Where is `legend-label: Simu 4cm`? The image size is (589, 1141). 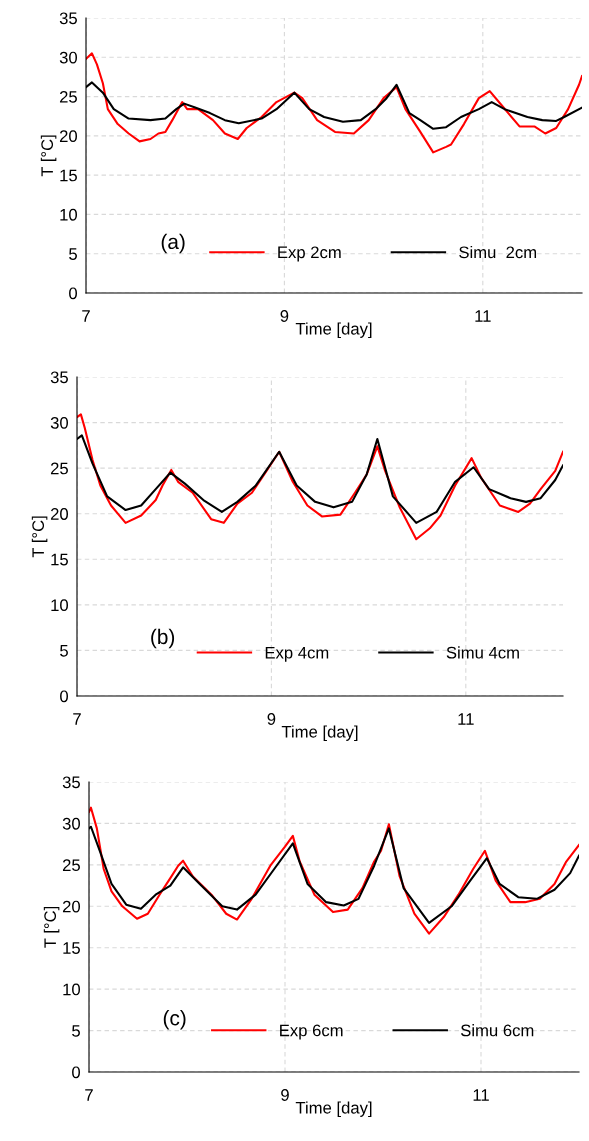 legend-label: Simu 4cm is located at coordinates (482, 652).